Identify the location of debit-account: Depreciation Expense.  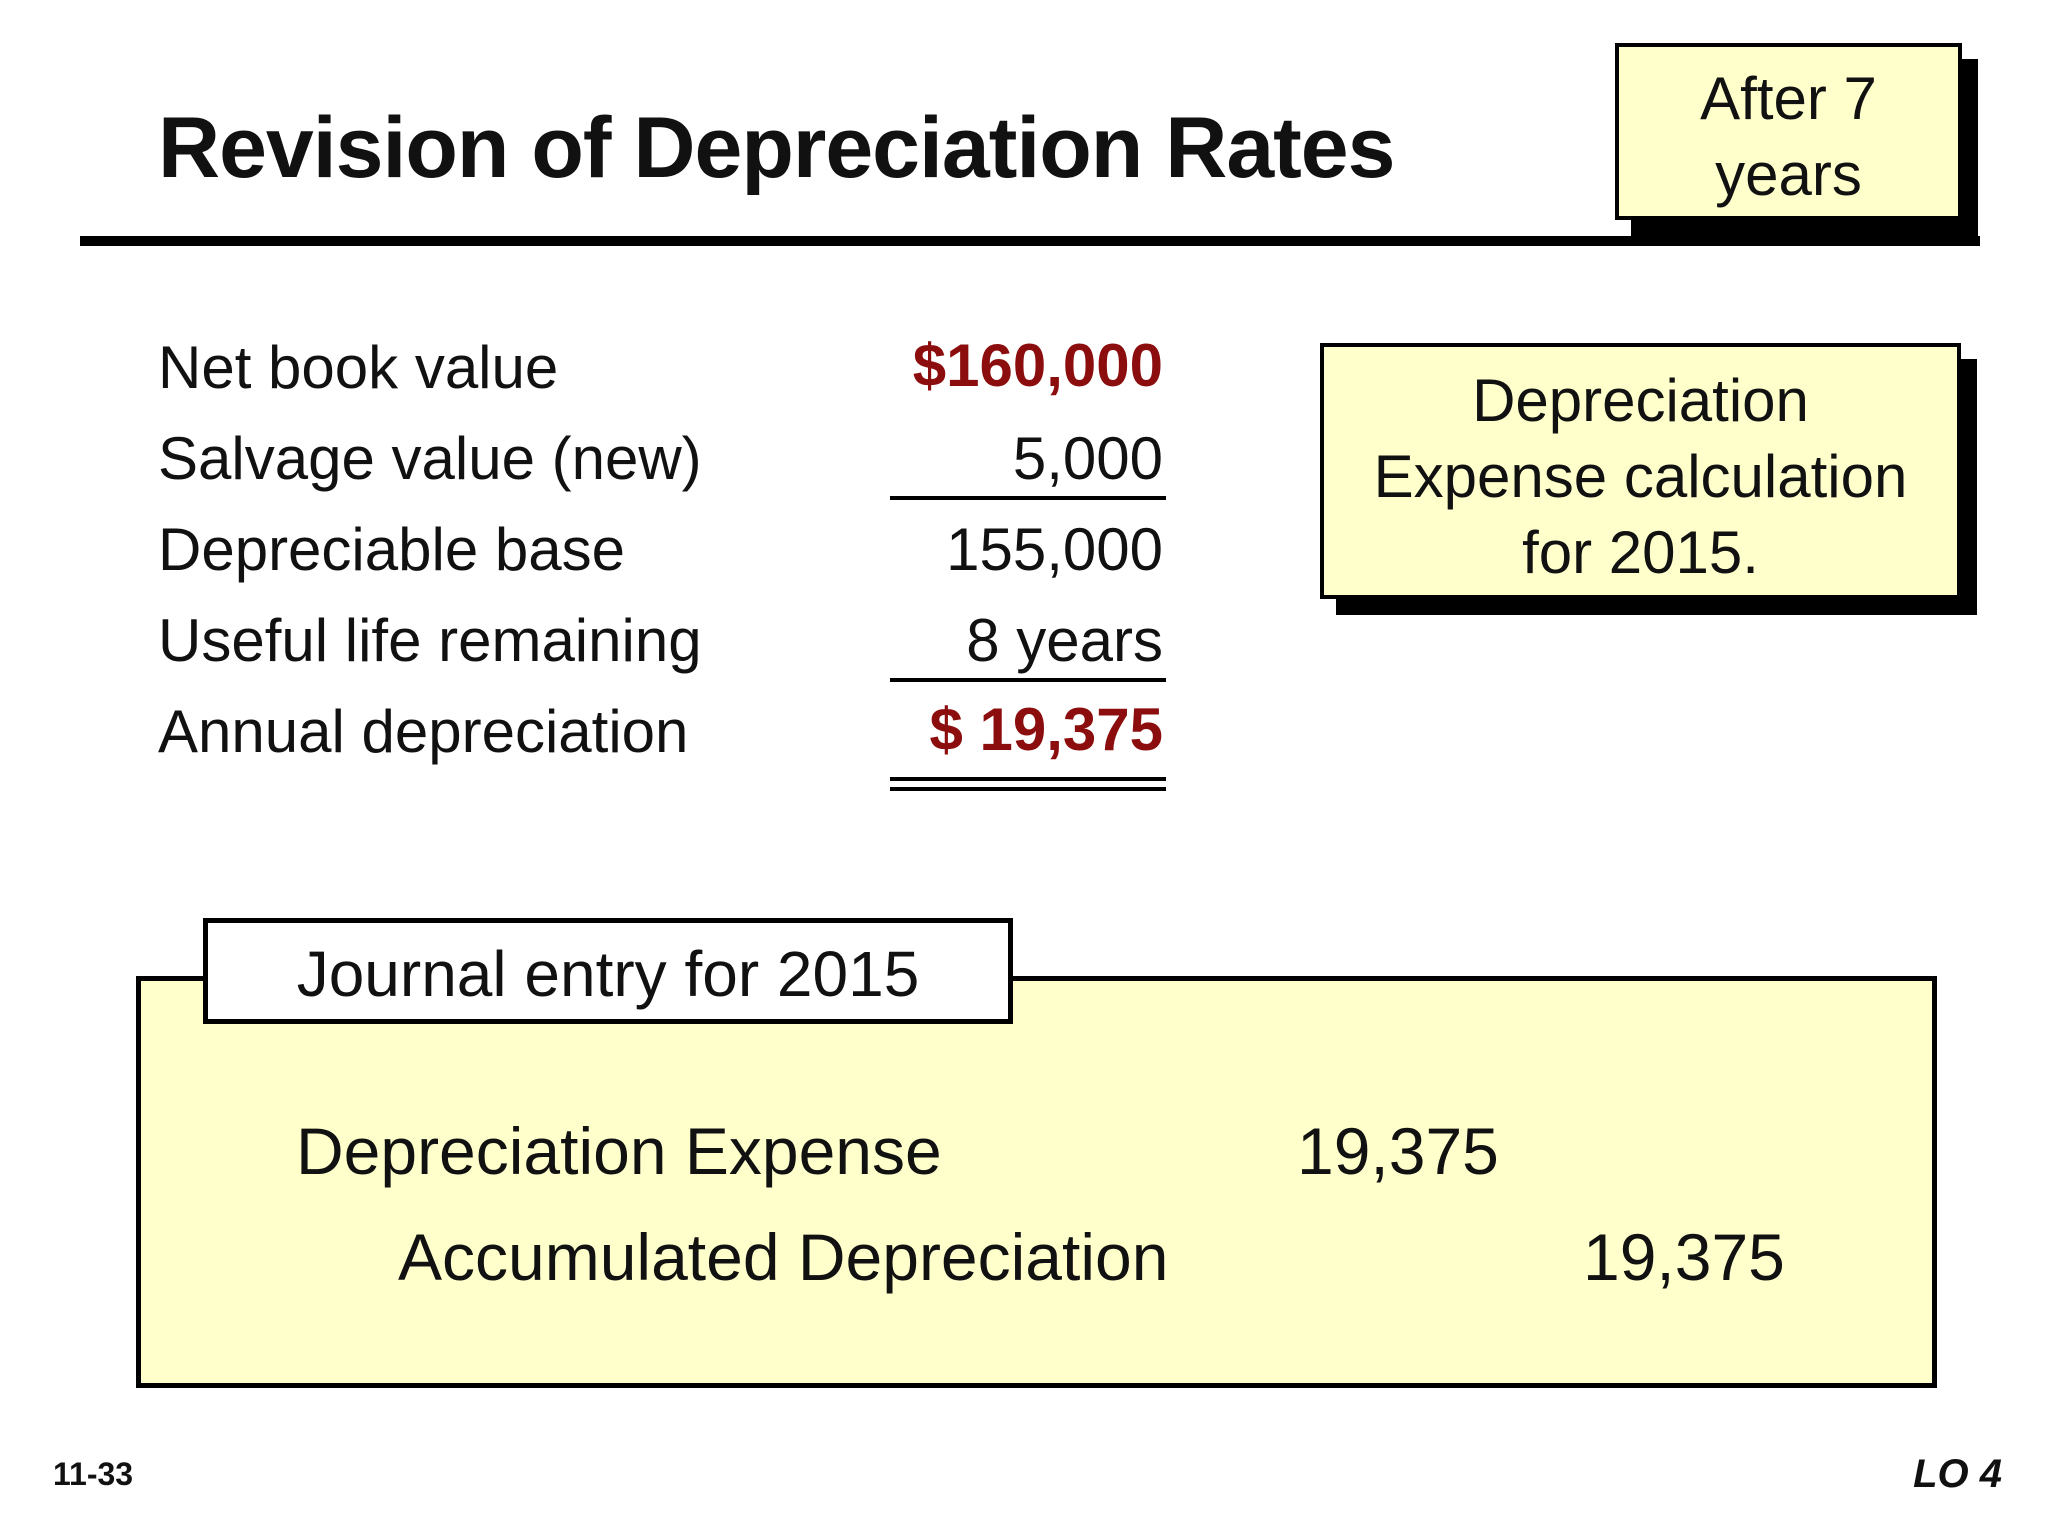
(619, 1151).